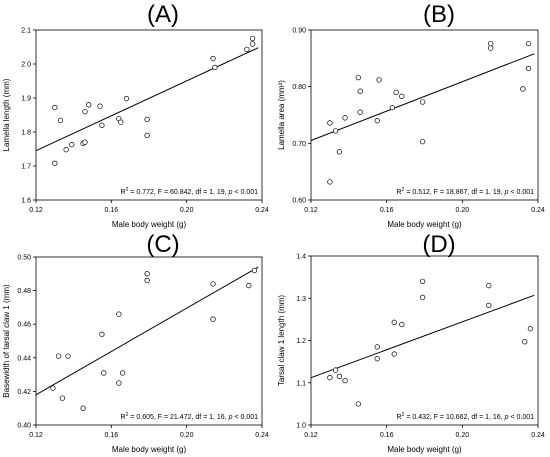 This screenshot has height=457, width=550. Describe the element at coordinates (299, 201) in the screenshot. I see `y-tick-label: 0.60` at that location.